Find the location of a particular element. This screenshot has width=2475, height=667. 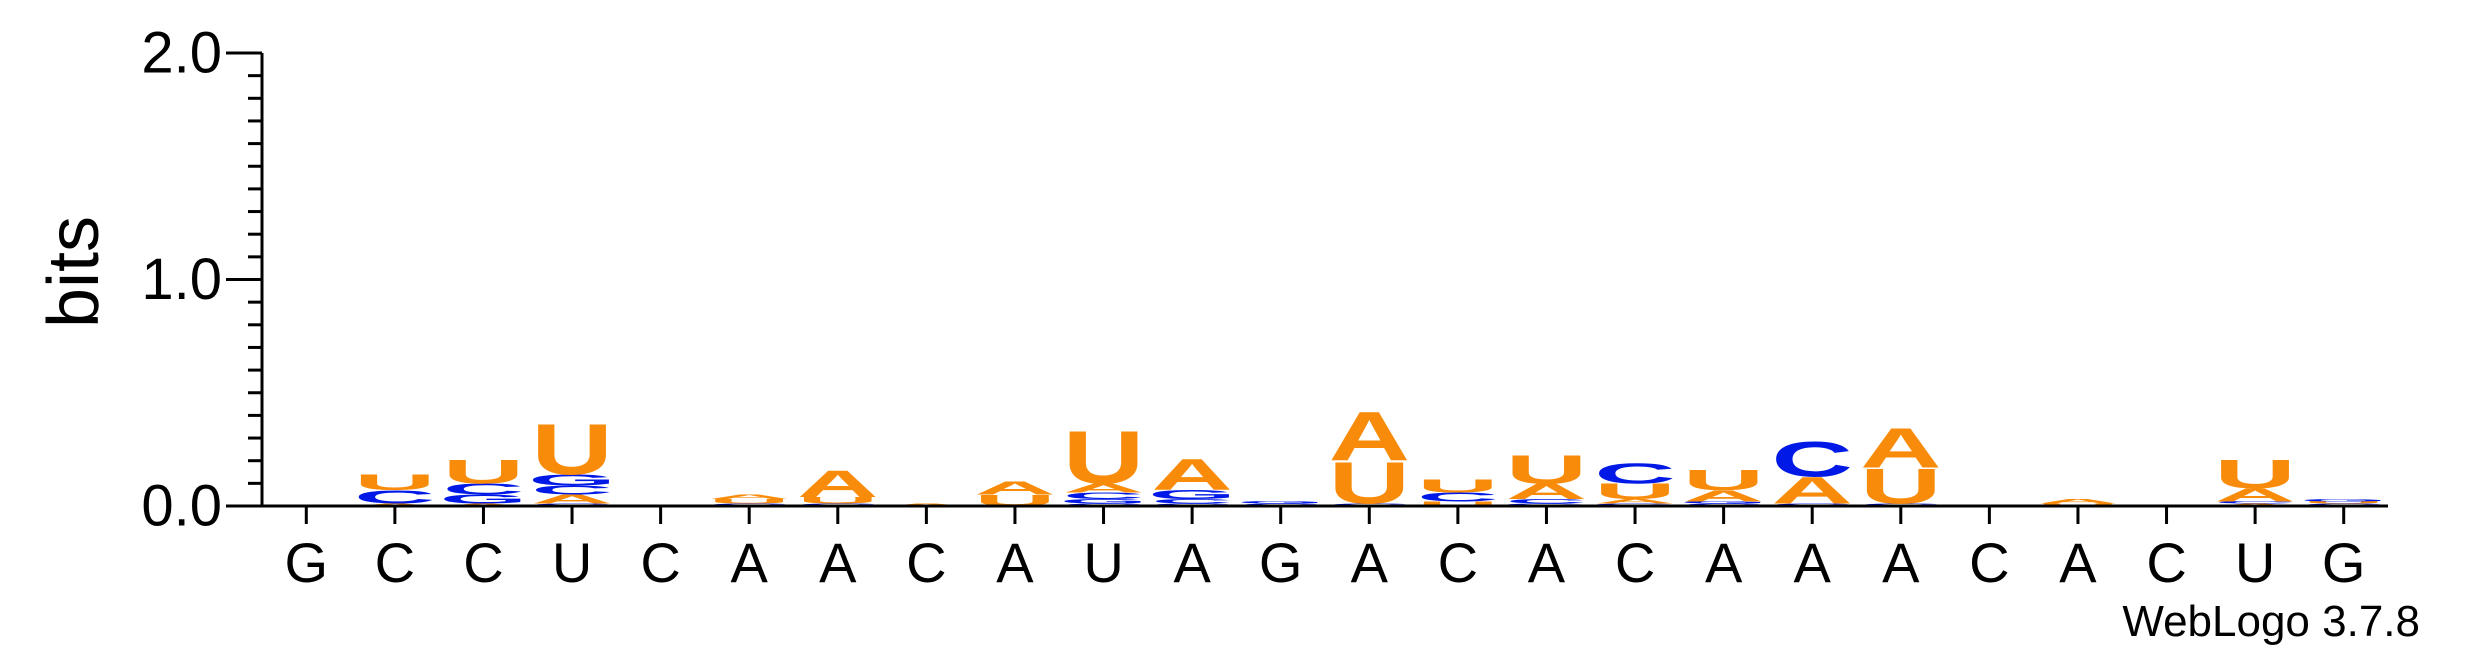

y-axis: 0.0 1.0 2.0 is located at coordinates (202, 280).